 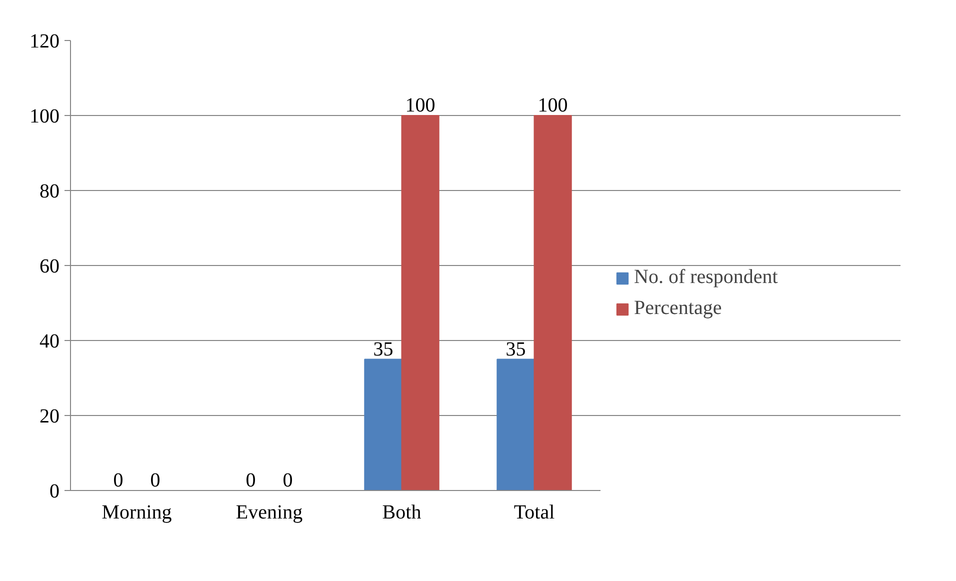 I want to click on legend-label: No. of respondent, so click(x=706, y=277).